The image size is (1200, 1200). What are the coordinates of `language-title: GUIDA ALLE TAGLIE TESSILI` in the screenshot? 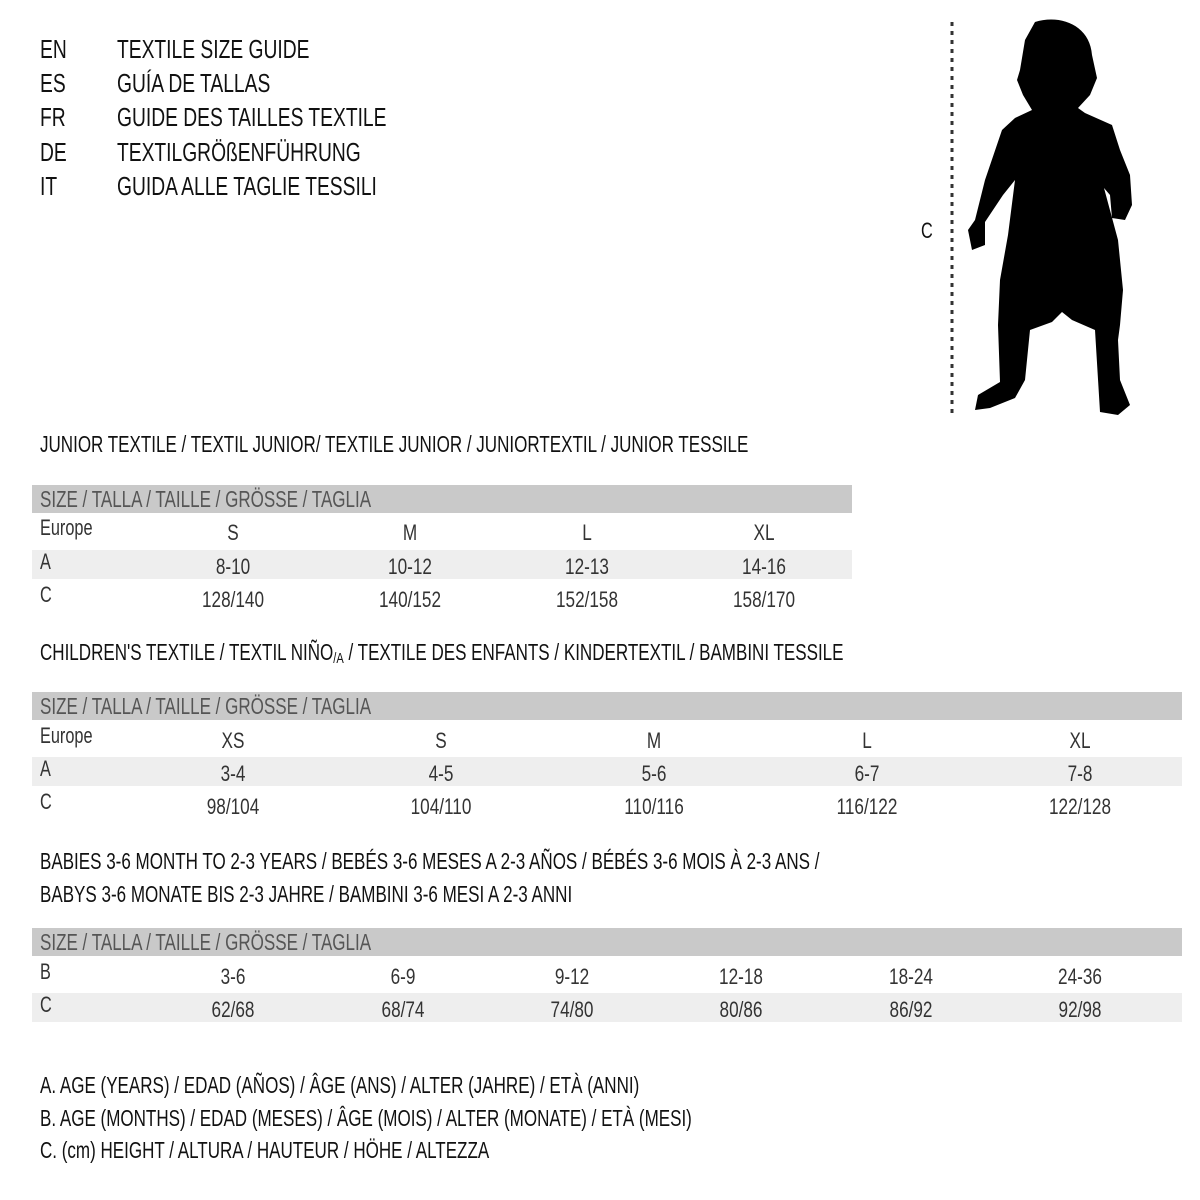 It's located at (247, 186).